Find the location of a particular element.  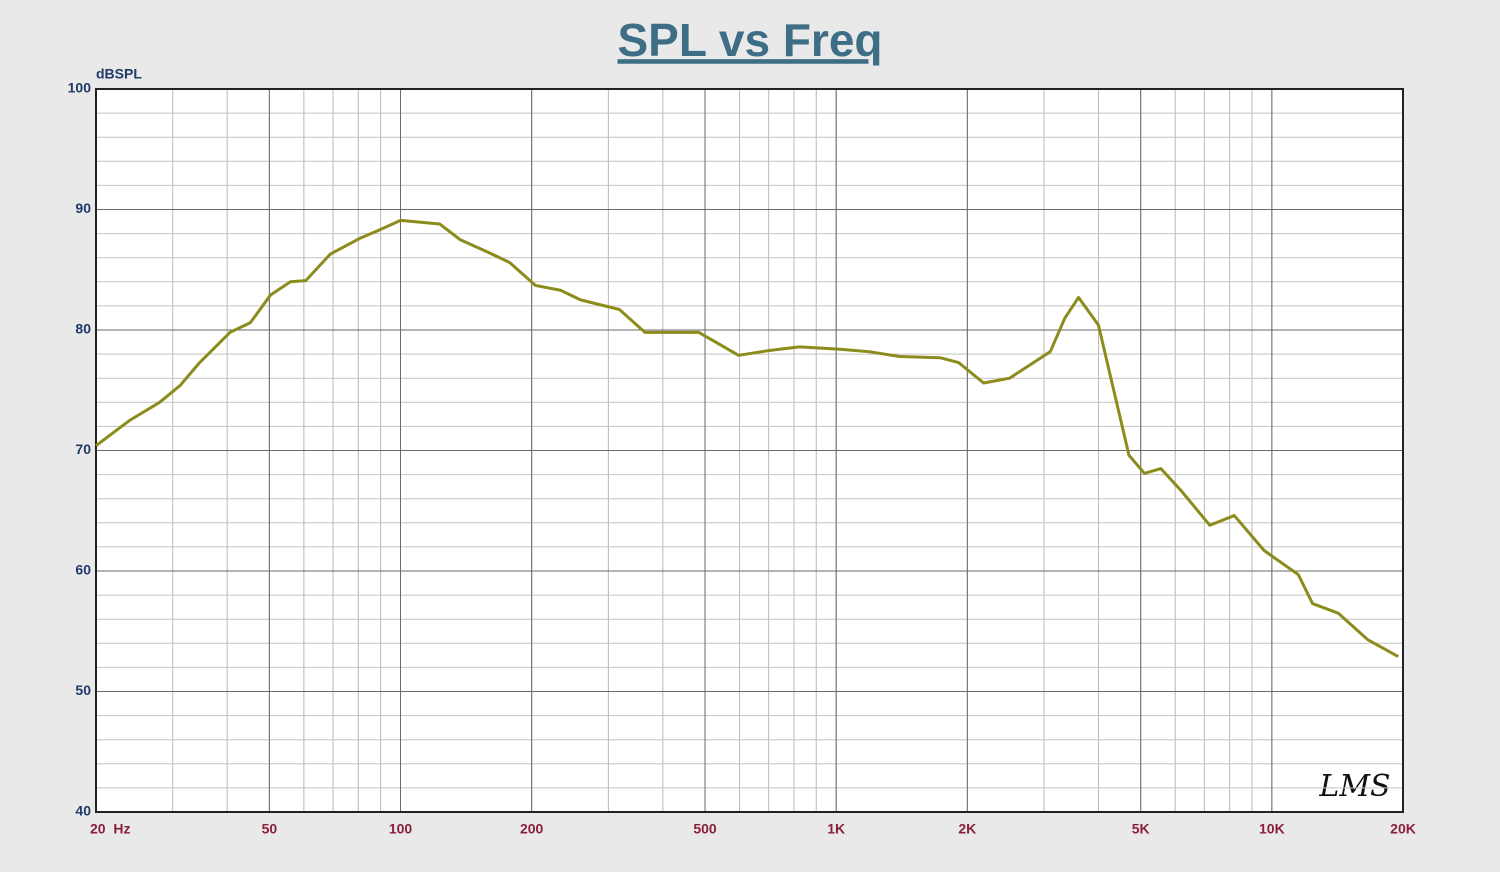

y-tick-label: 100 is located at coordinates (80, 88).